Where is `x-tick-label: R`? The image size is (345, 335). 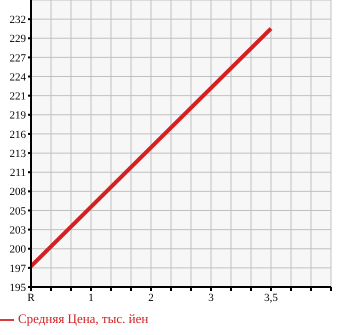 x-tick-label: R is located at coordinates (31, 298).